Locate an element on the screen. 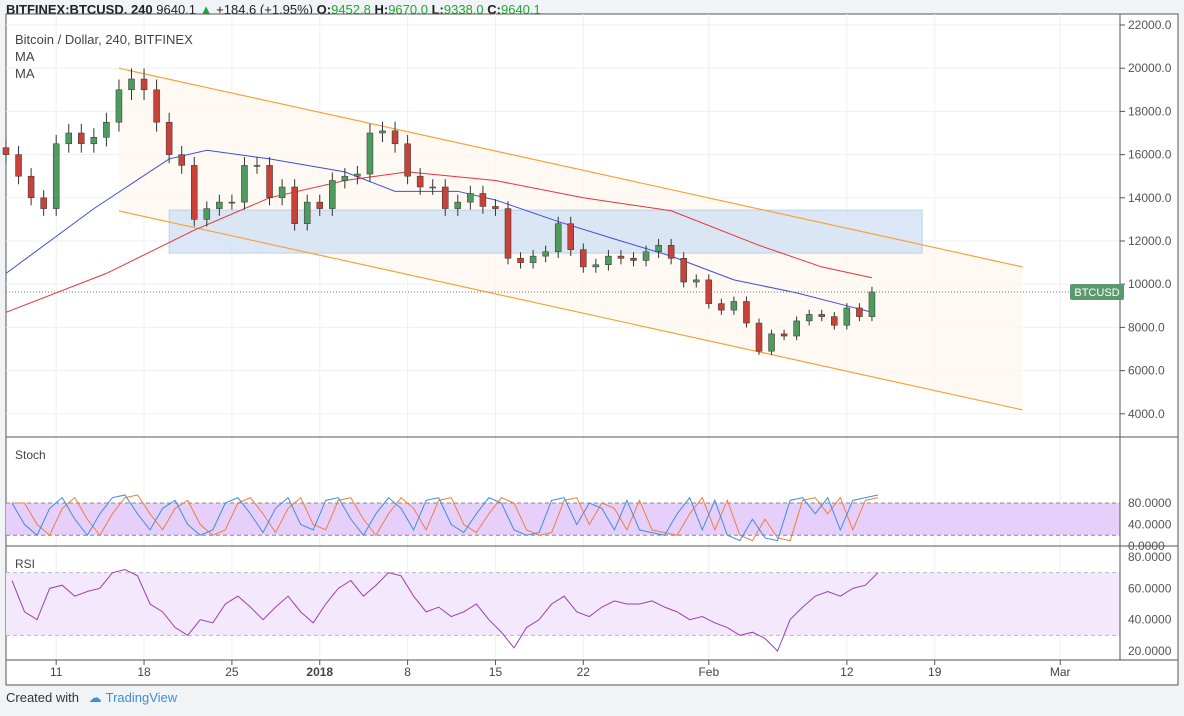 The width and height of the screenshot is (1184, 716). price-axis-label: 14000.0 is located at coordinates (1150, 198).